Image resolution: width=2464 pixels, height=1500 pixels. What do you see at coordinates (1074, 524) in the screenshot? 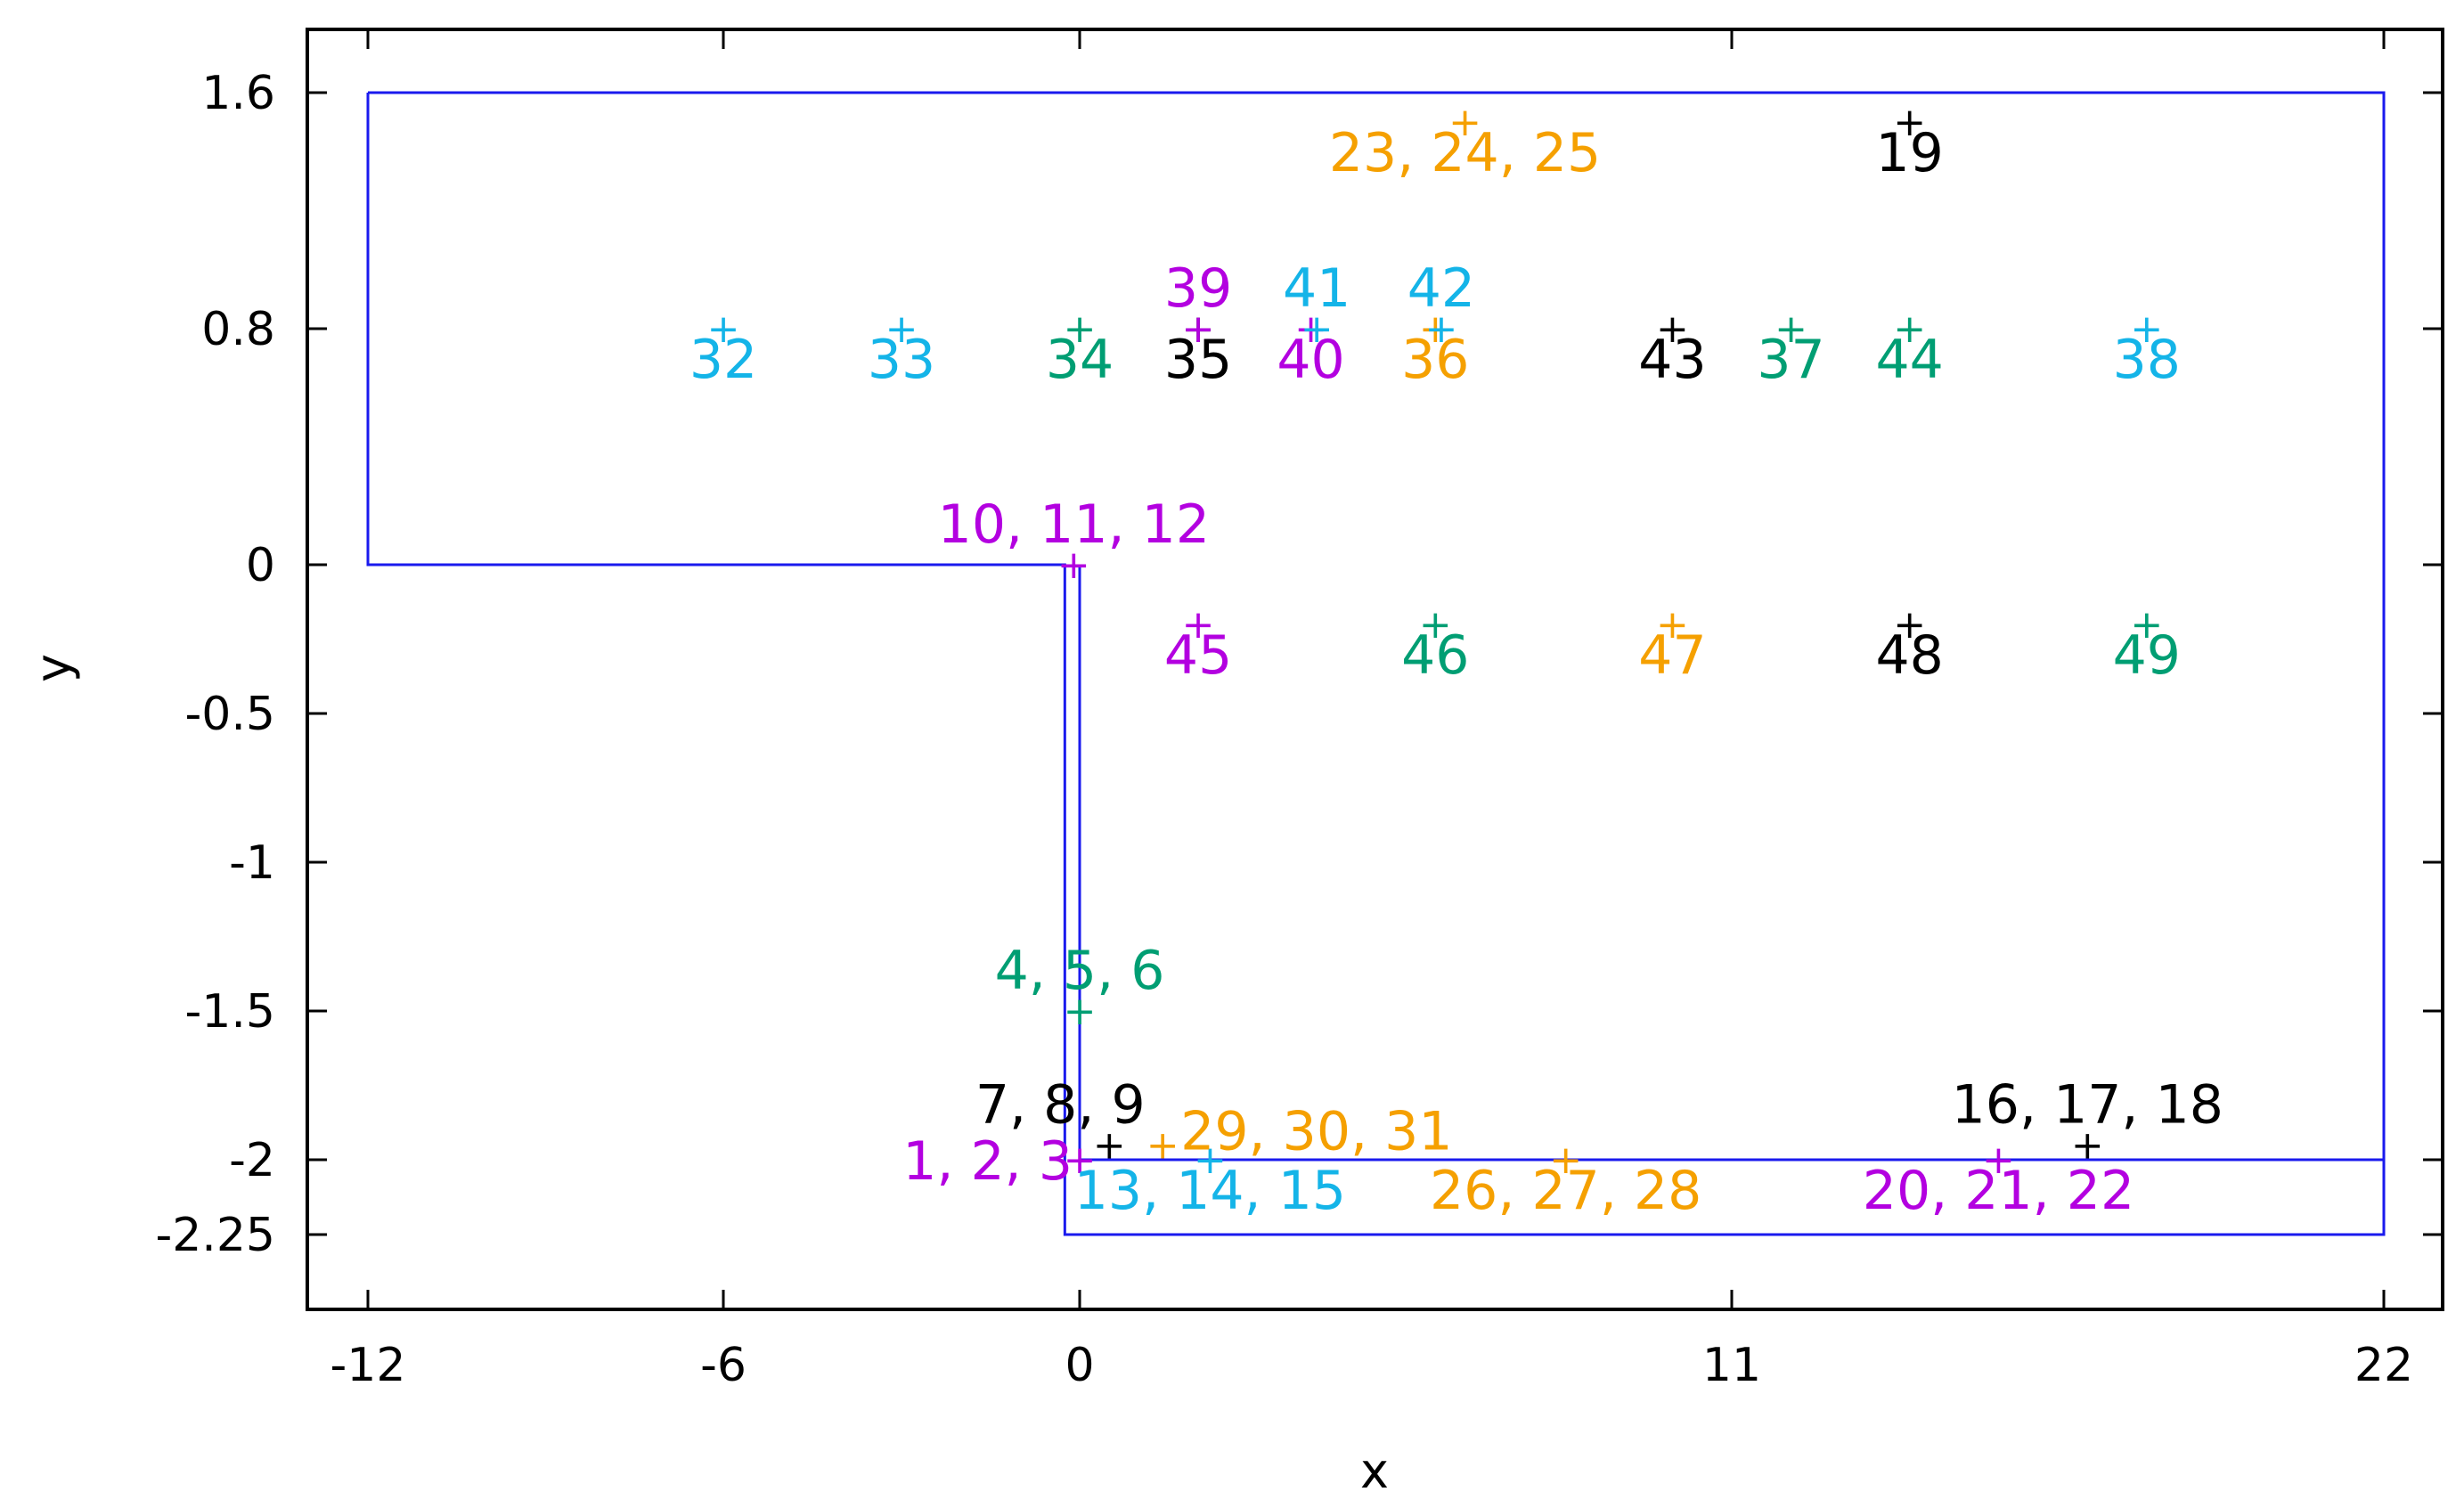
I see `point-label: 10, 11, 12` at bounding box center [1074, 524].